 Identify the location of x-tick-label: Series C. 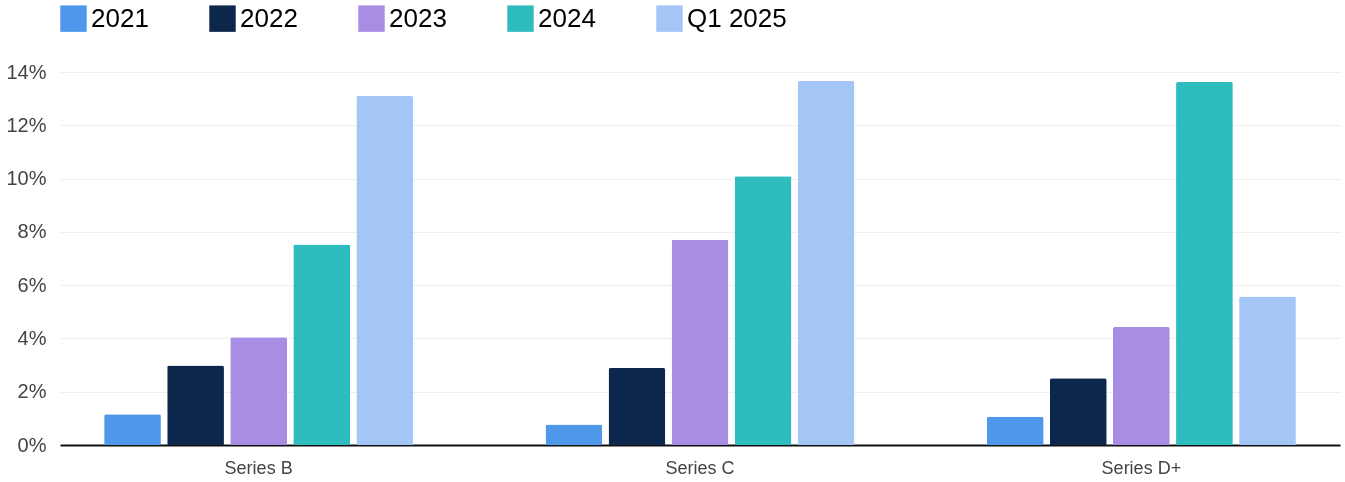
(700, 467).